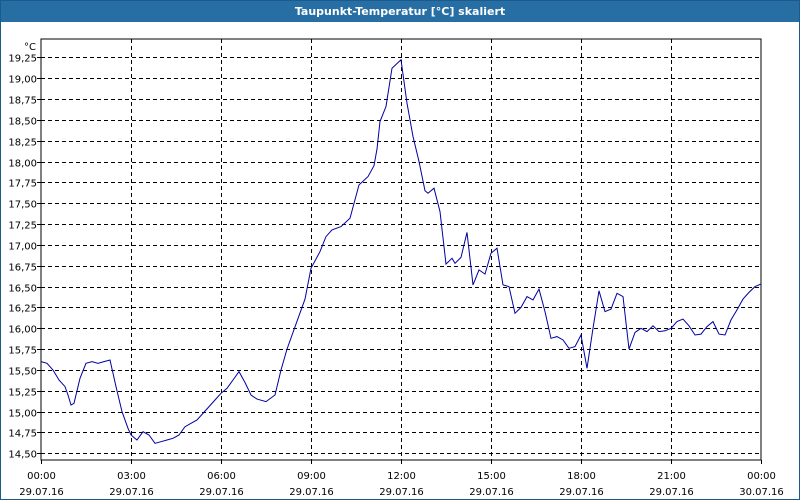 The width and height of the screenshot is (800, 500). What do you see at coordinates (22, 143) in the screenshot?
I see `y-tick-label: 18,25` at bounding box center [22, 143].